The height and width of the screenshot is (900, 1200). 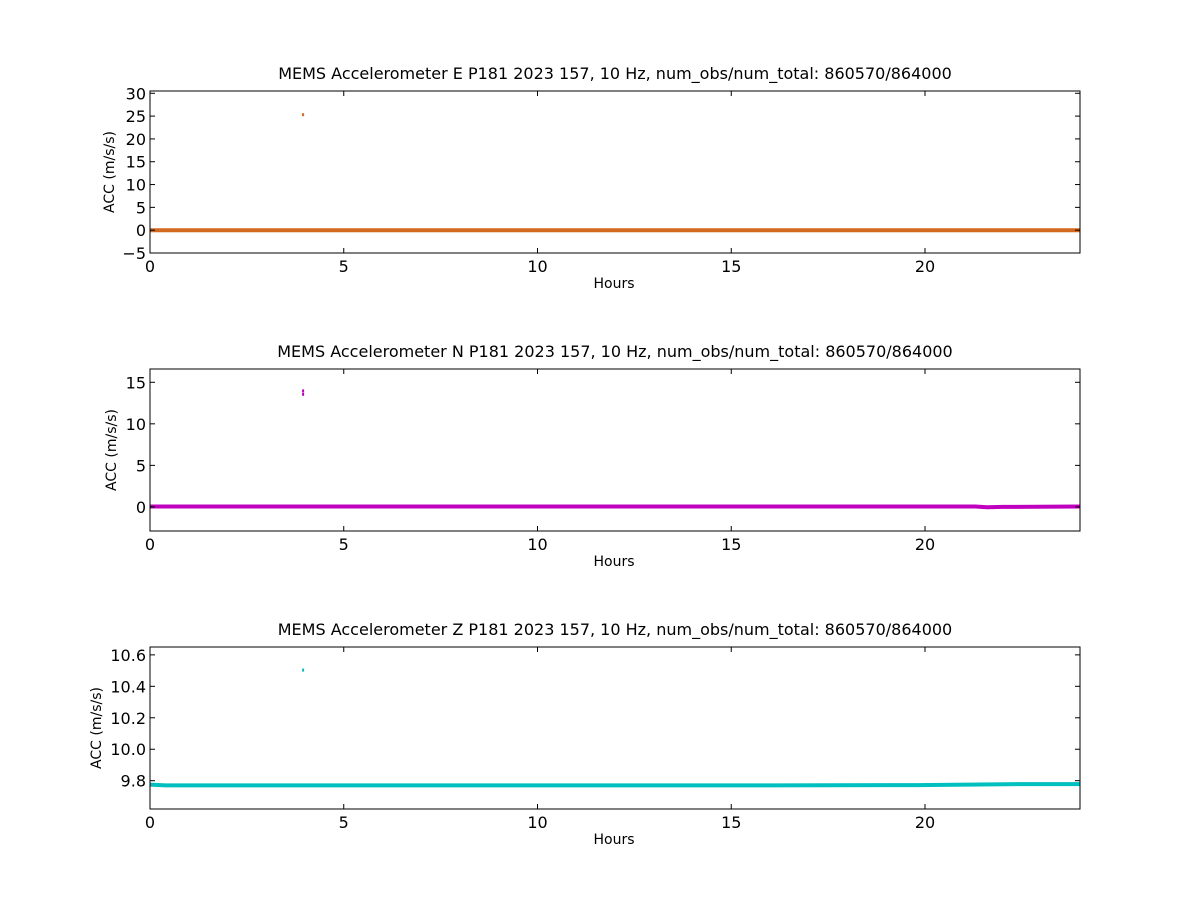 What do you see at coordinates (925, 266) in the screenshot?
I see `x-tick-label-east-4: 20` at bounding box center [925, 266].